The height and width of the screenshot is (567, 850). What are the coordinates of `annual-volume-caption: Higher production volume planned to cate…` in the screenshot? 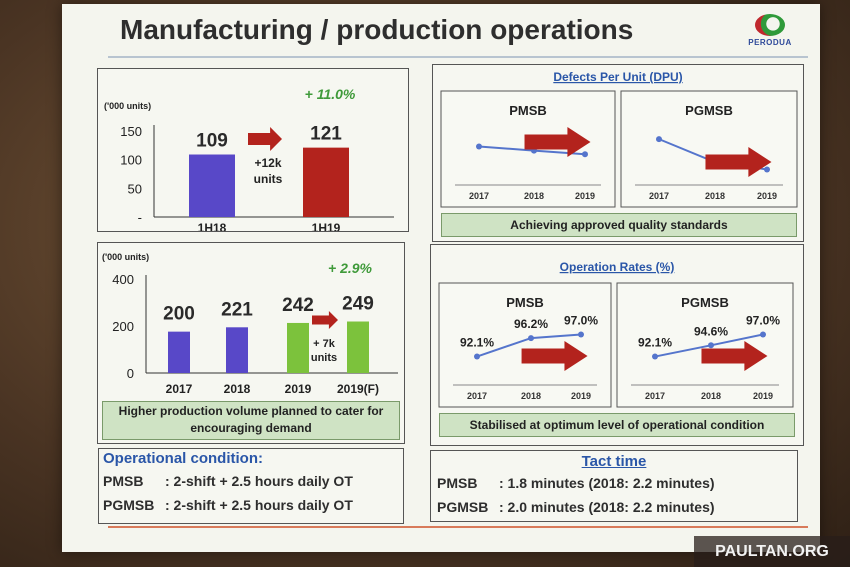 It's located at (251, 420).